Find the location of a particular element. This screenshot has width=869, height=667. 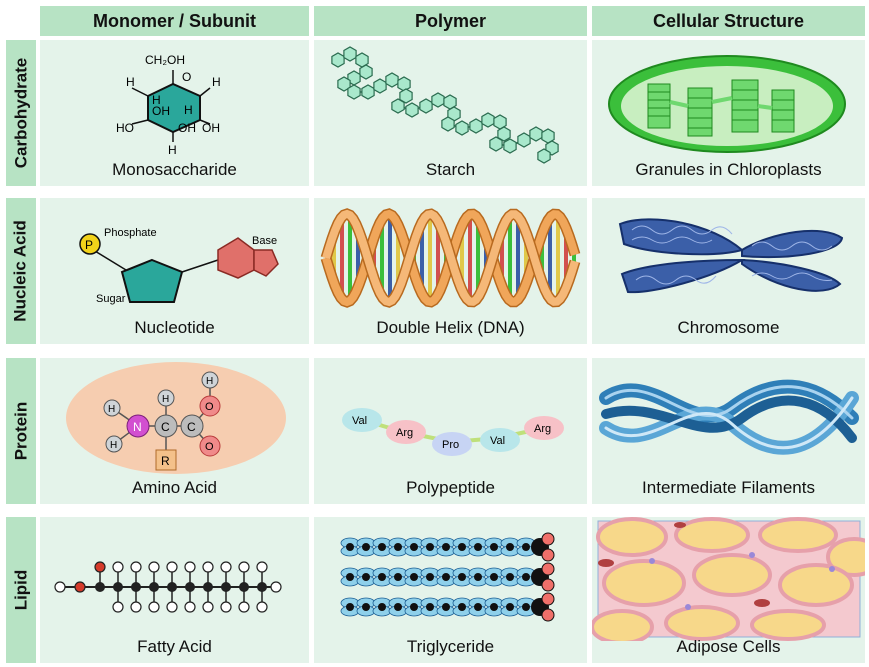

label-n: N is located at coordinates (137, 427).